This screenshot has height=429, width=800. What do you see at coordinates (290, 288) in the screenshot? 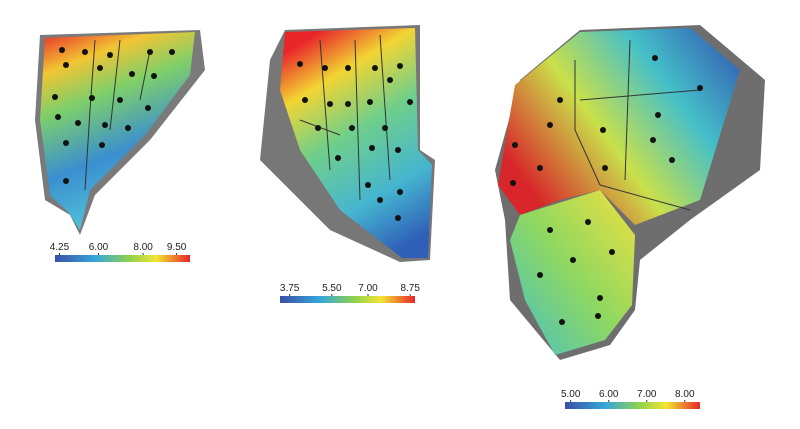
I see `colorbar-tick-label: 3.75` at bounding box center [290, 288].